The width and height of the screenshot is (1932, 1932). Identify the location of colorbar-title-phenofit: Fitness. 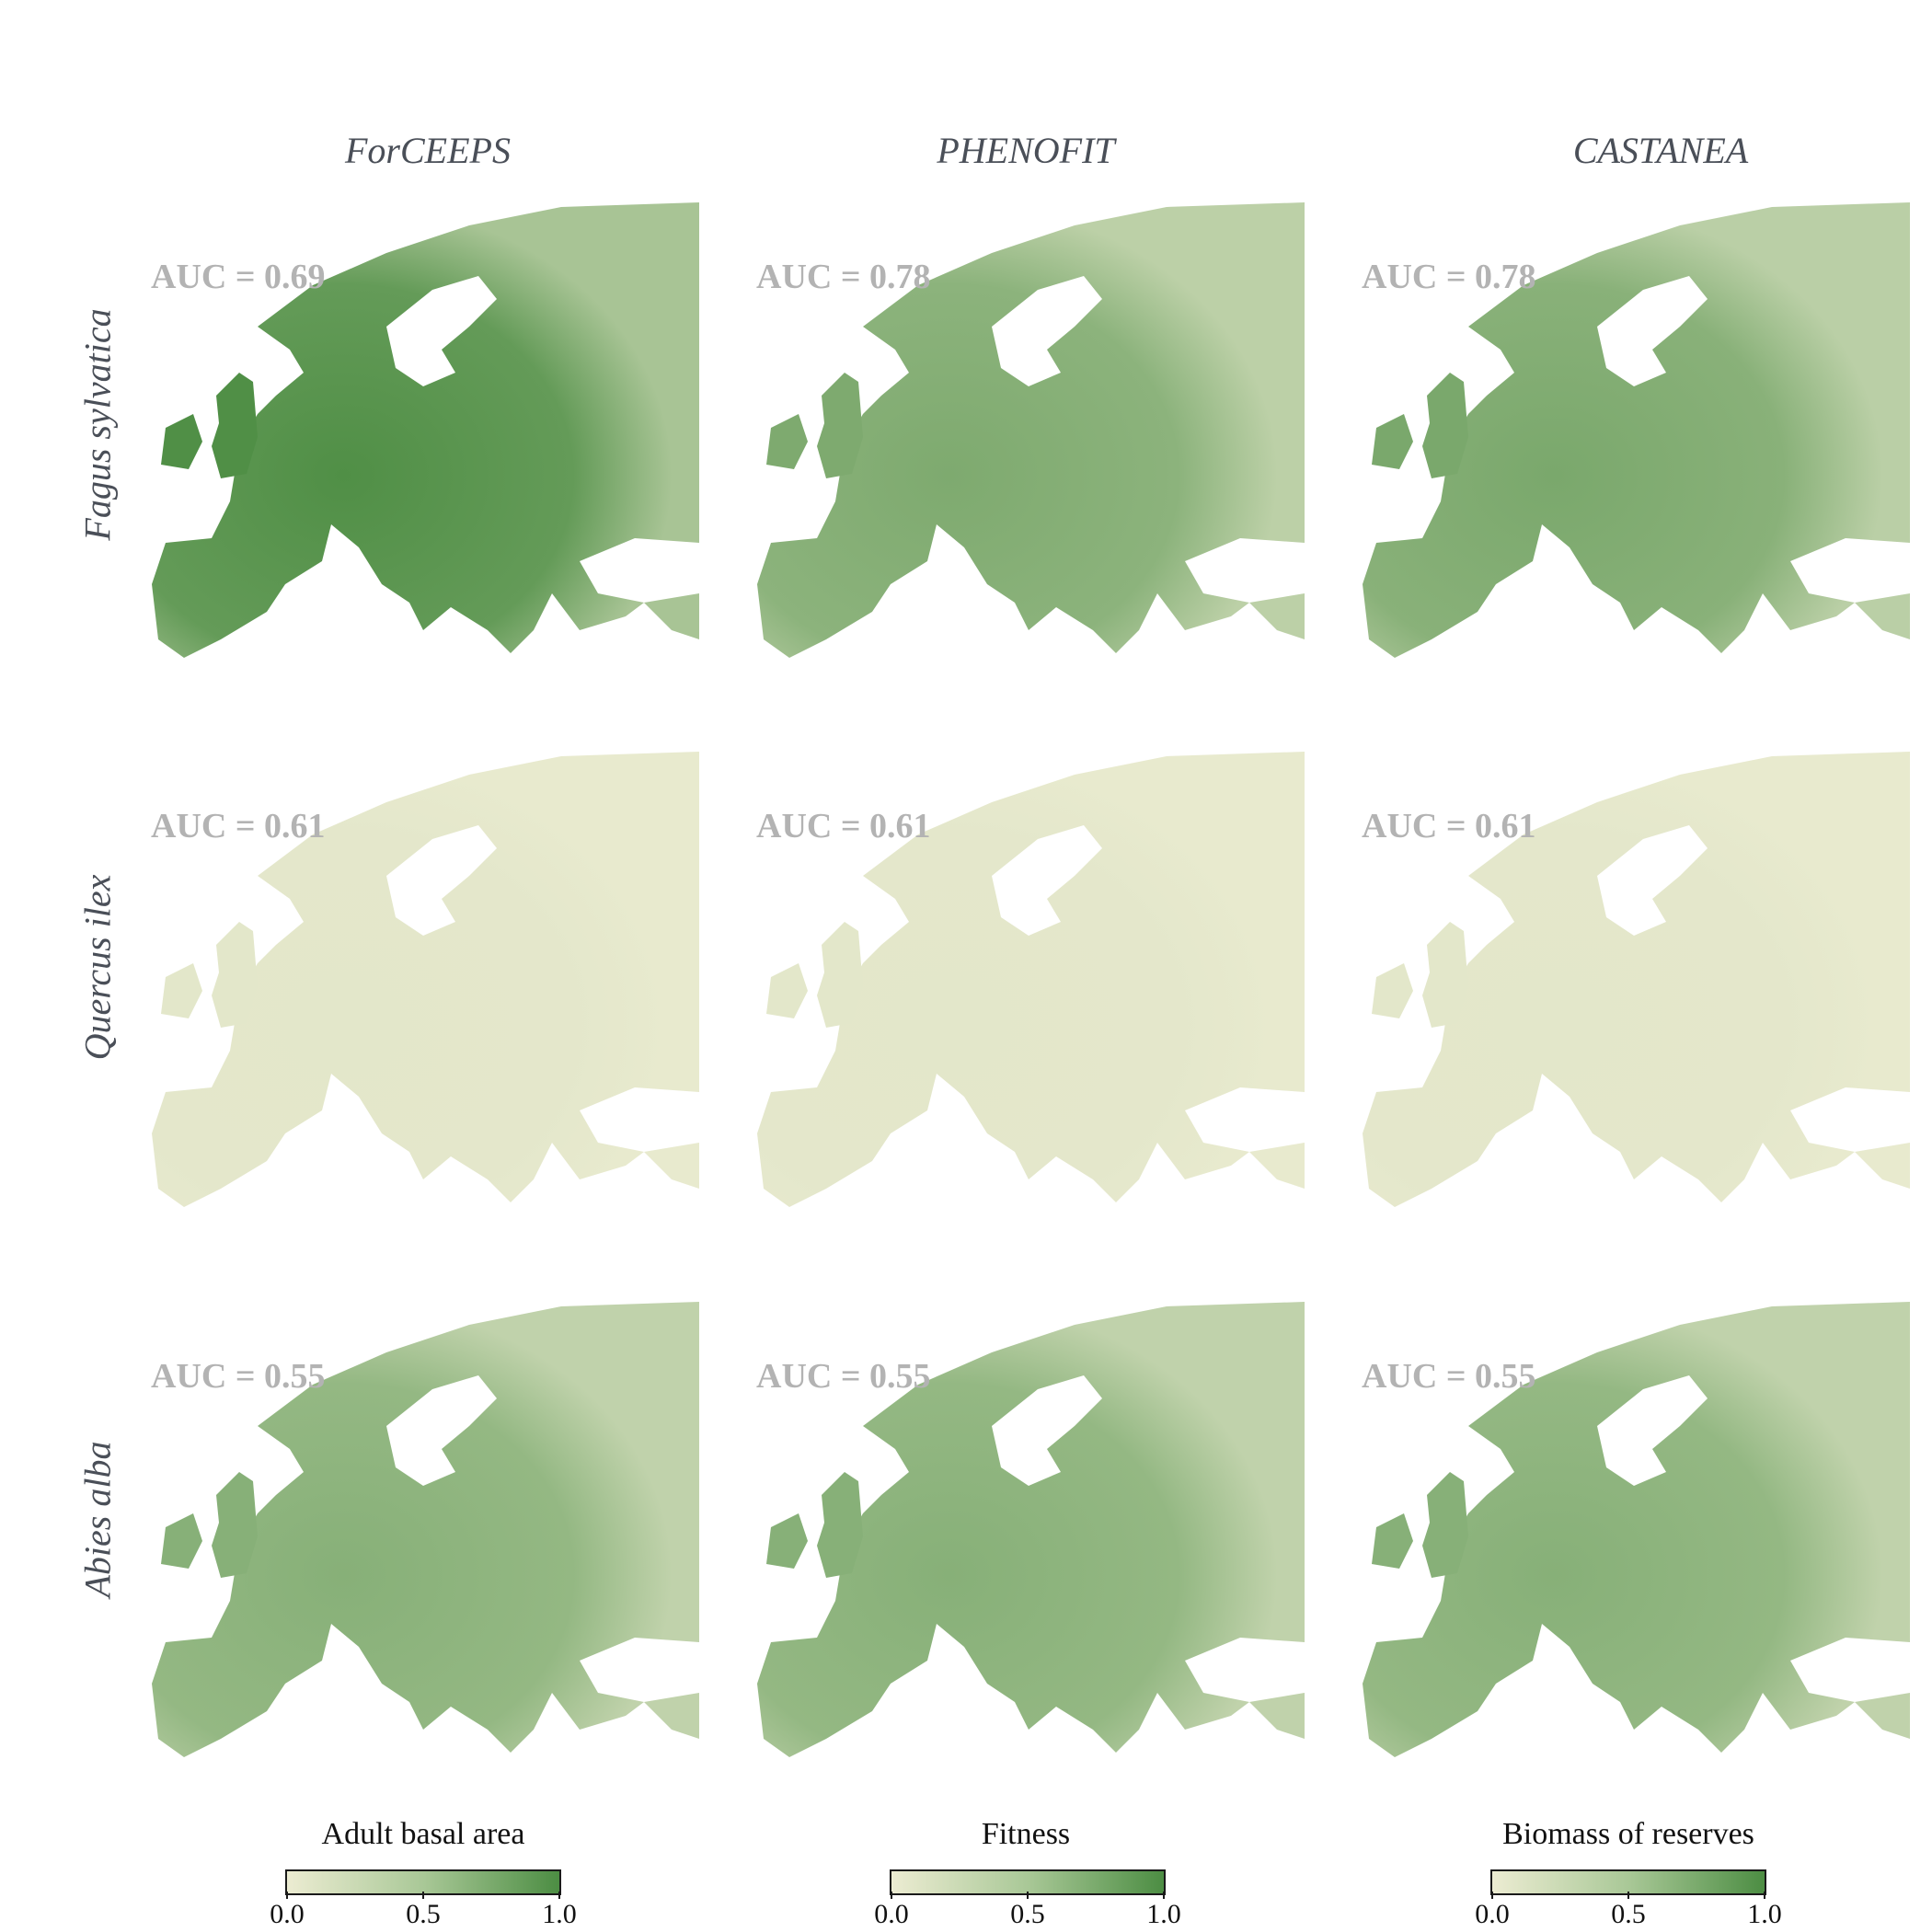
(1026, 1834).